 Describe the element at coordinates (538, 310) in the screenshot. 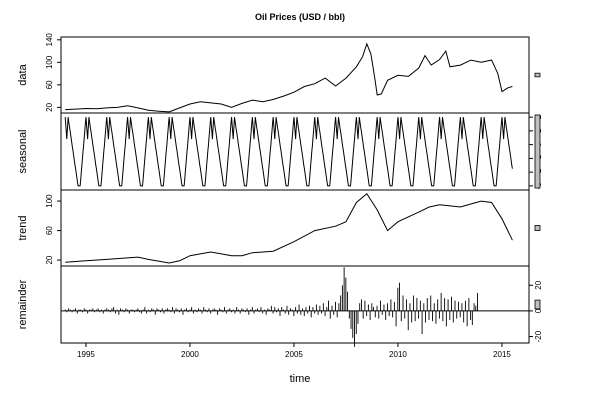

I see `y-tick-label: 0` at that location.